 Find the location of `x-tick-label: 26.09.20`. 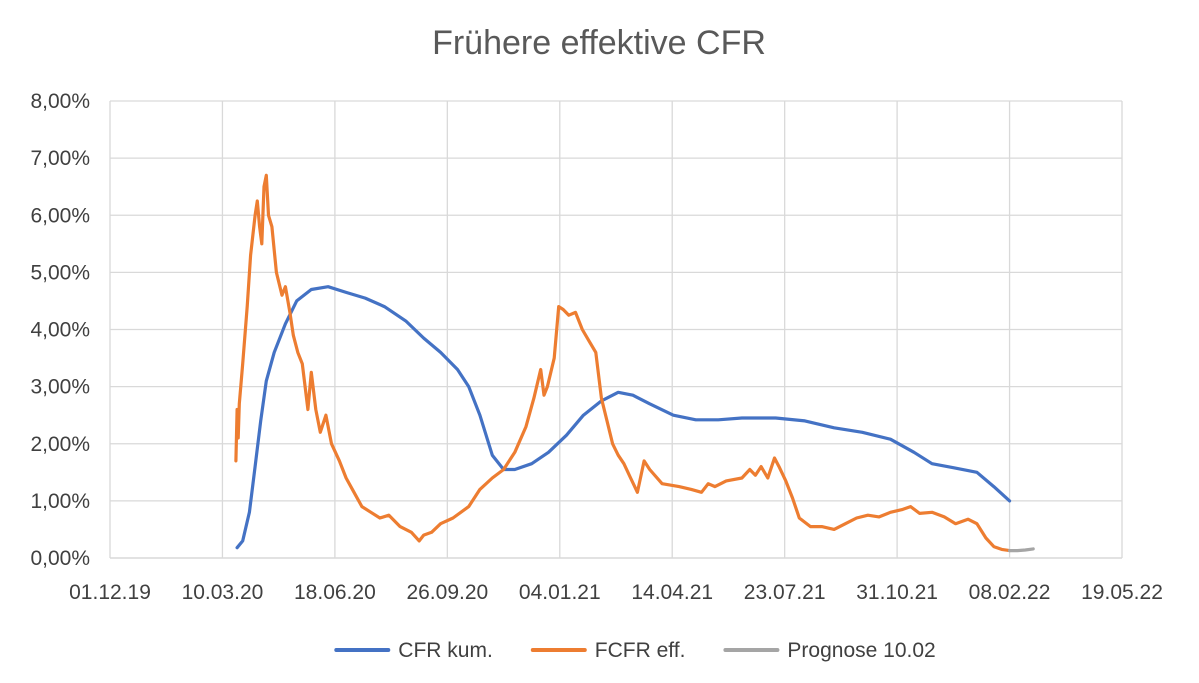

x-tick-label: 26.09.20 is located at coordinates (447, 592).